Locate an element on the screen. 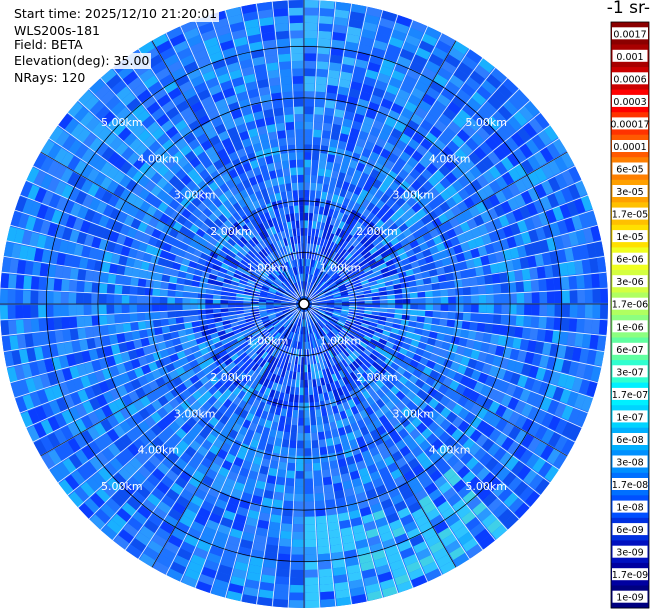  range-ring-label: 3.00km is located at coordinates (195, 195).